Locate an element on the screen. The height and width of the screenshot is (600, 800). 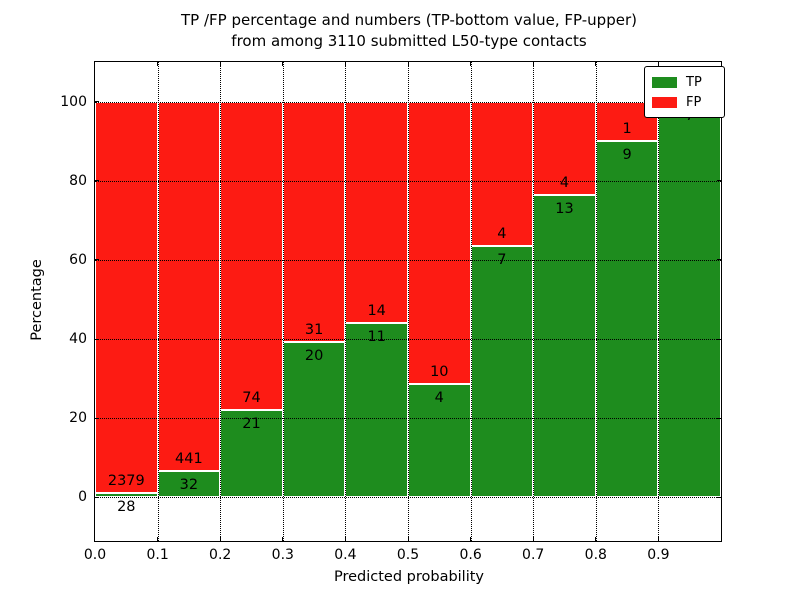
fp-count-annotation: 1 is located at coordinates (627, 129).